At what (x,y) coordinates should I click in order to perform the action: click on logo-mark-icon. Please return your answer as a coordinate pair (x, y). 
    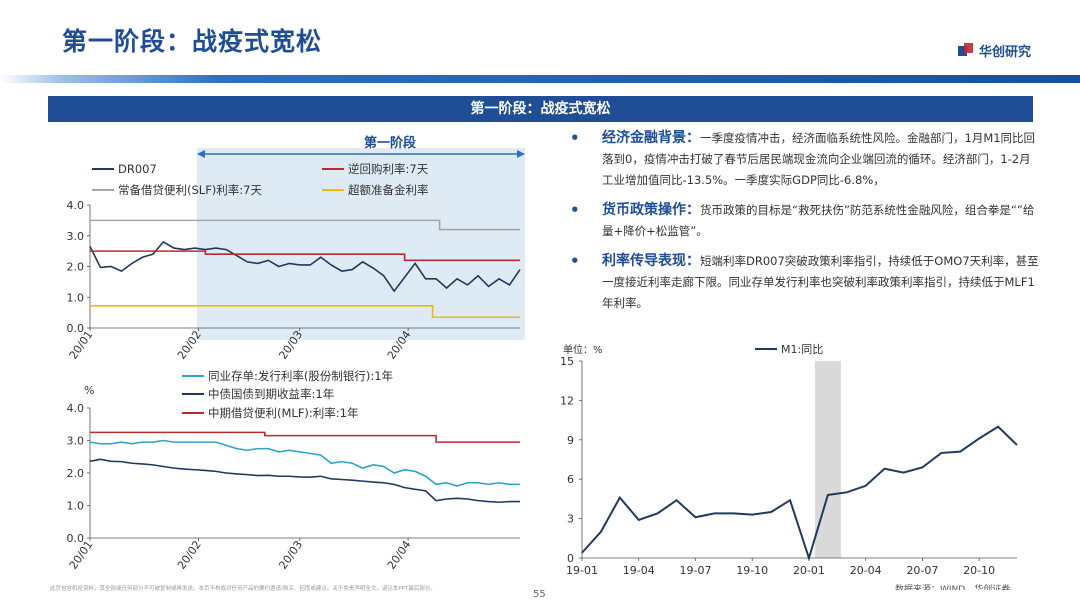
    Looking at the image, I should click on (965, 49).